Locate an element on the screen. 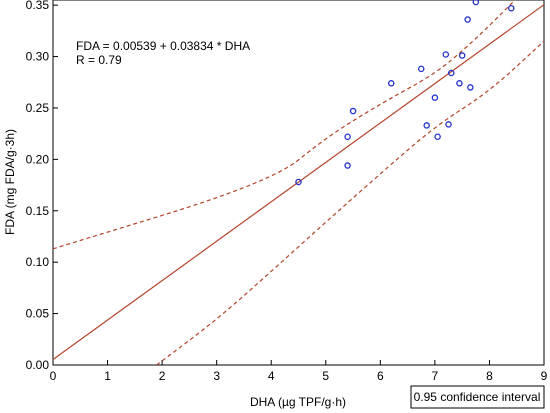 This screenshot has width=550, height=413. y-tick-label: 0.10 is located at coordinates (38, 262).